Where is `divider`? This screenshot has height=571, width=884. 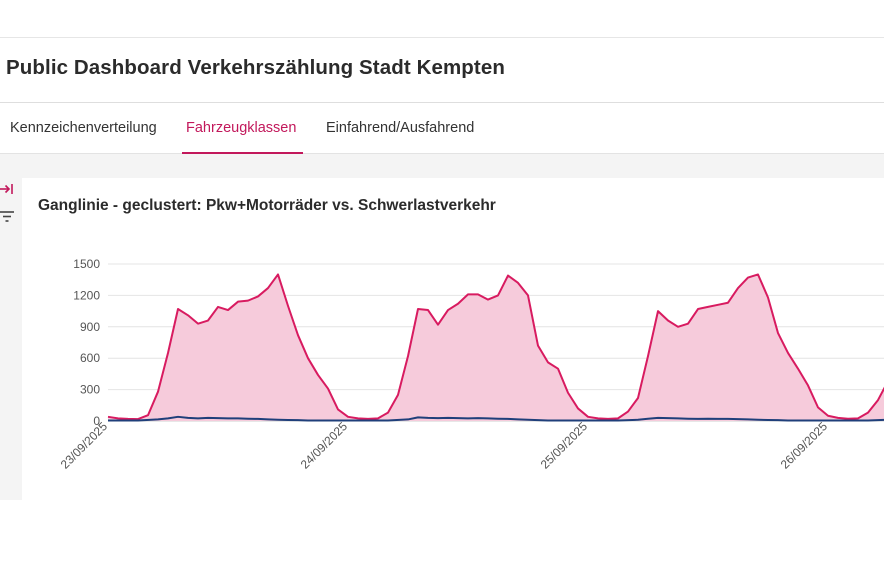 divider is located at coordinates (442, 102).